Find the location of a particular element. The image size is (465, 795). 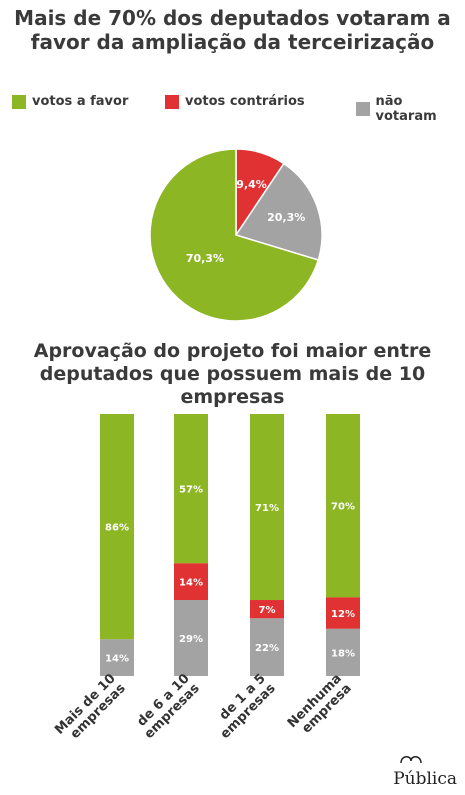

bar-label-1-0: 57% is located at coordinates (191, 490).